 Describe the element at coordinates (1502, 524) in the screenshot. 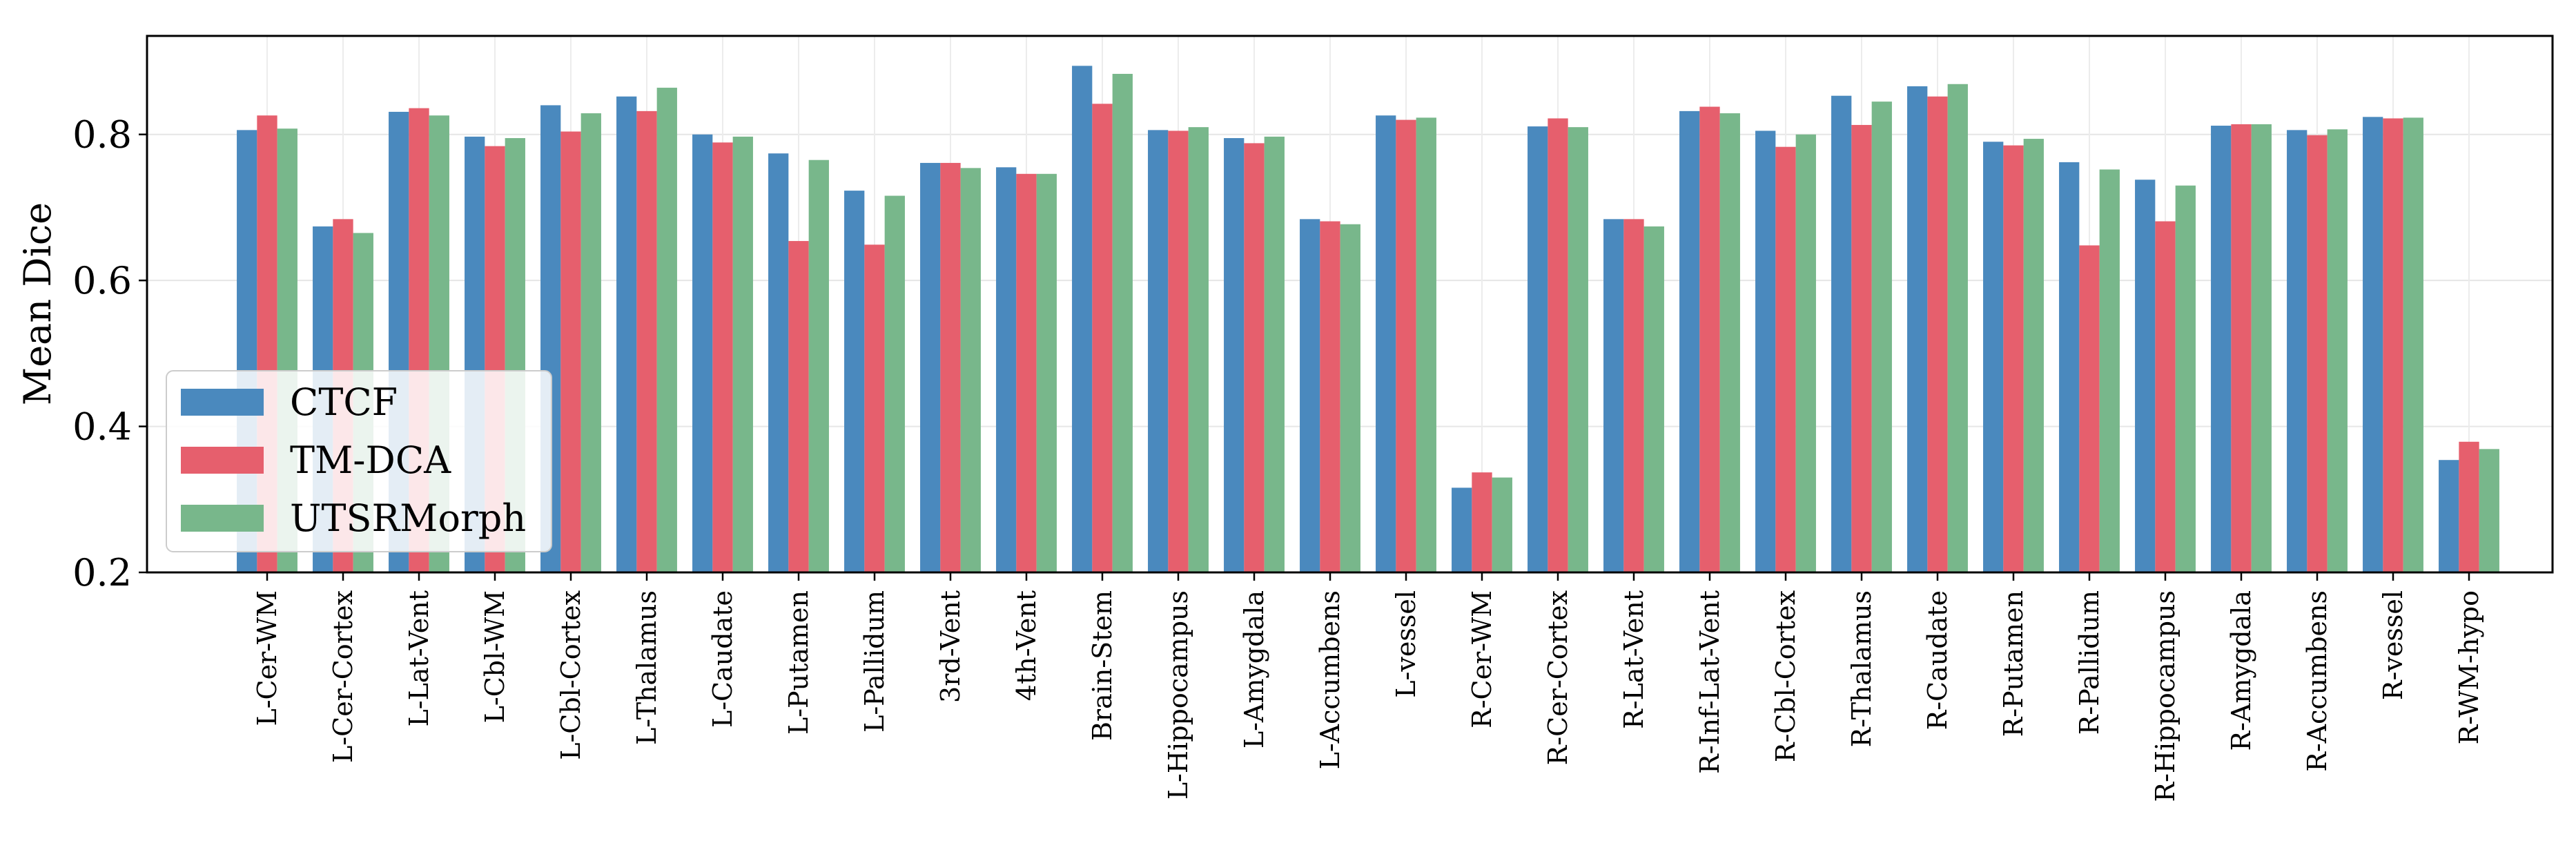

I see `bar-utsrmorph-r-cer-wm` at that location.